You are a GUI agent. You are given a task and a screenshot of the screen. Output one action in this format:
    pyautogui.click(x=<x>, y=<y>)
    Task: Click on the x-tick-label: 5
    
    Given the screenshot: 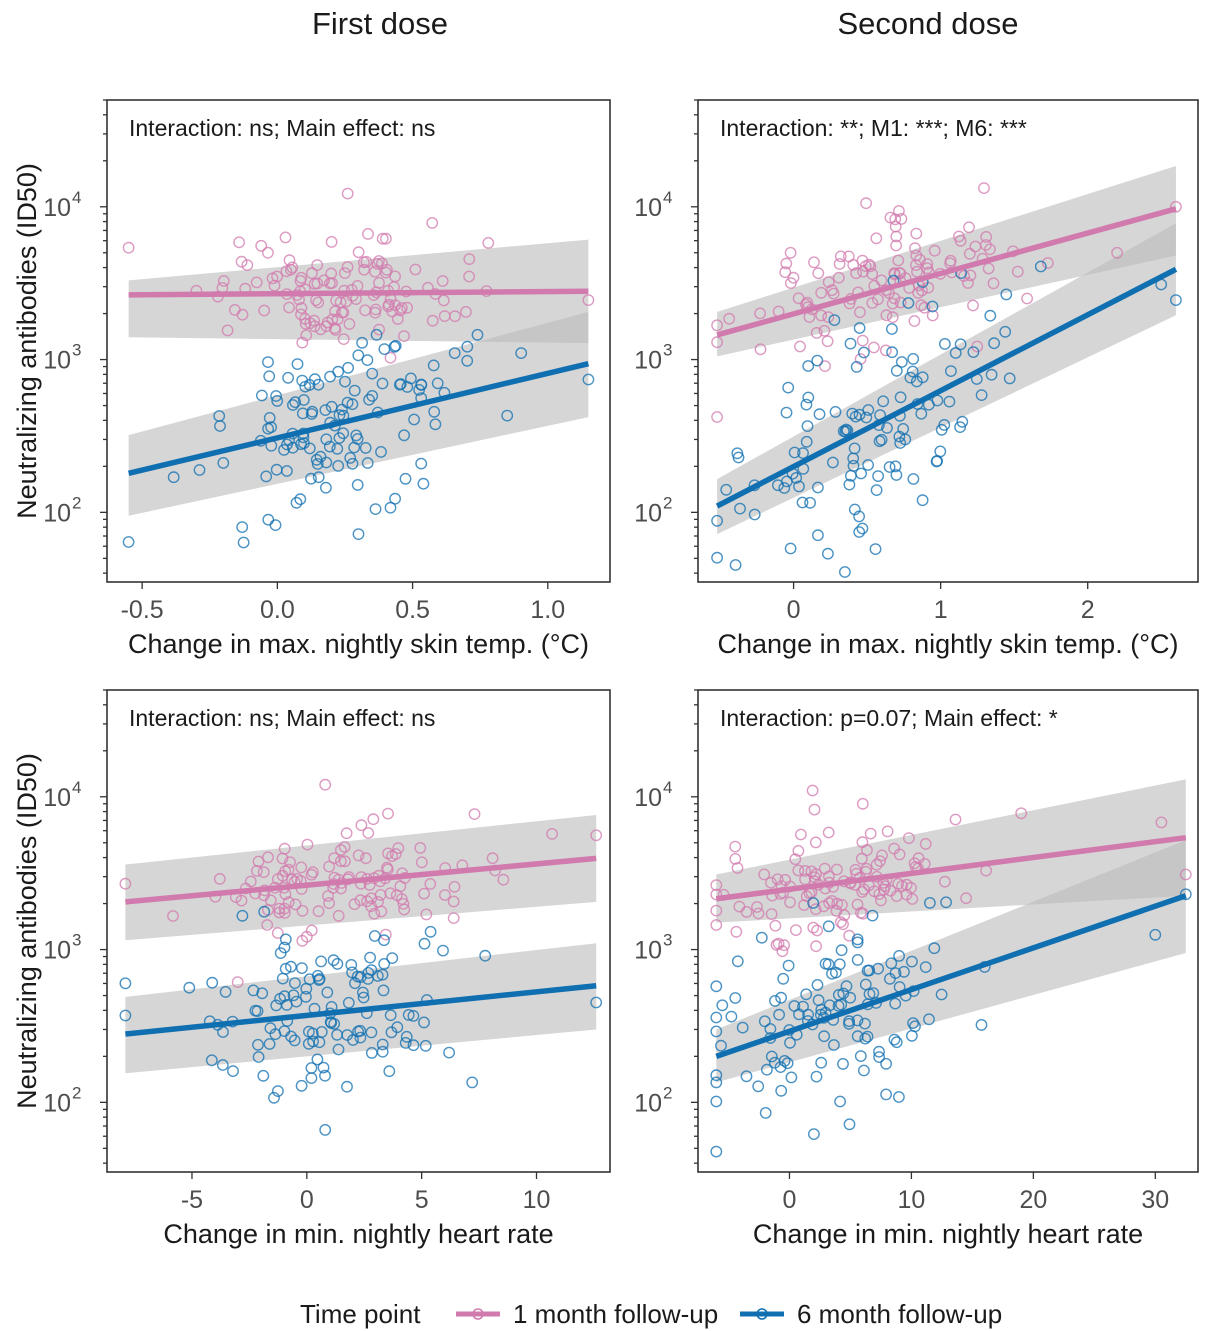 What is the action you would take?
    pyautogui.click(x=422, y=1200)
    